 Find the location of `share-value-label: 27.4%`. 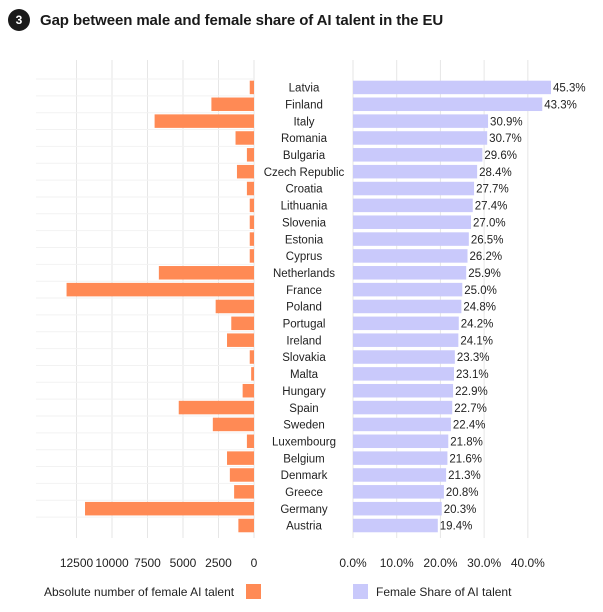

share-value-label: 27.4% is located at coordinates (491, 207).